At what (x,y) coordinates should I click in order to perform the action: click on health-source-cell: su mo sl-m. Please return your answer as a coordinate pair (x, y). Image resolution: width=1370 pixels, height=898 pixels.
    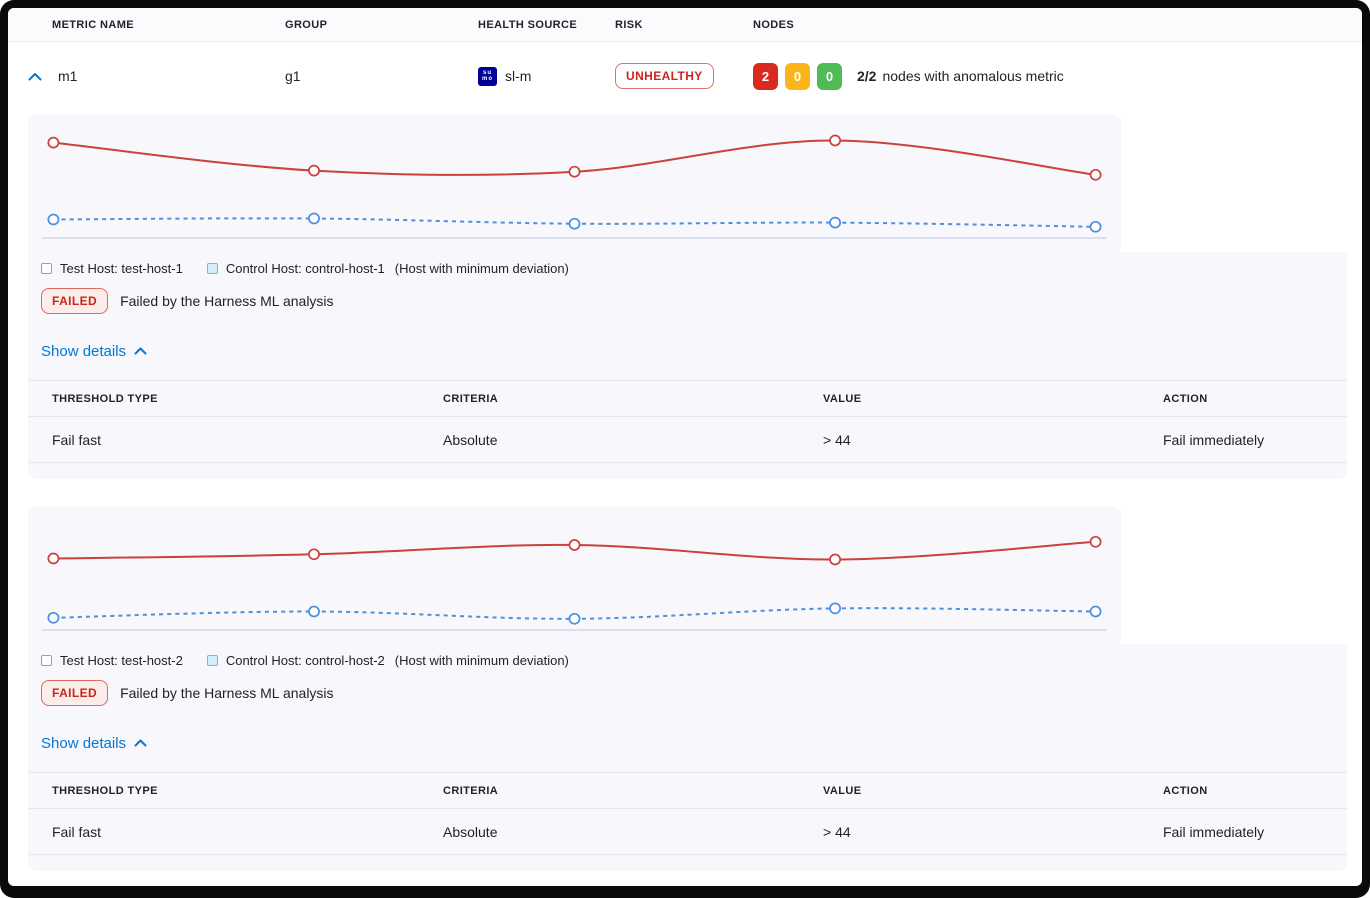
    Looking at the image, I should click on (546, 76).